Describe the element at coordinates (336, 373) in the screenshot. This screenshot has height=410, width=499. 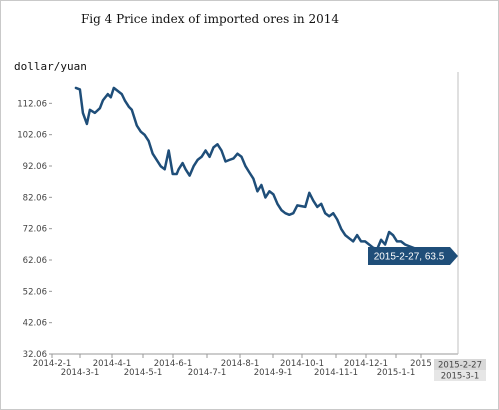
I see `x-tick-label-lower: 2014-11-1` at that location.